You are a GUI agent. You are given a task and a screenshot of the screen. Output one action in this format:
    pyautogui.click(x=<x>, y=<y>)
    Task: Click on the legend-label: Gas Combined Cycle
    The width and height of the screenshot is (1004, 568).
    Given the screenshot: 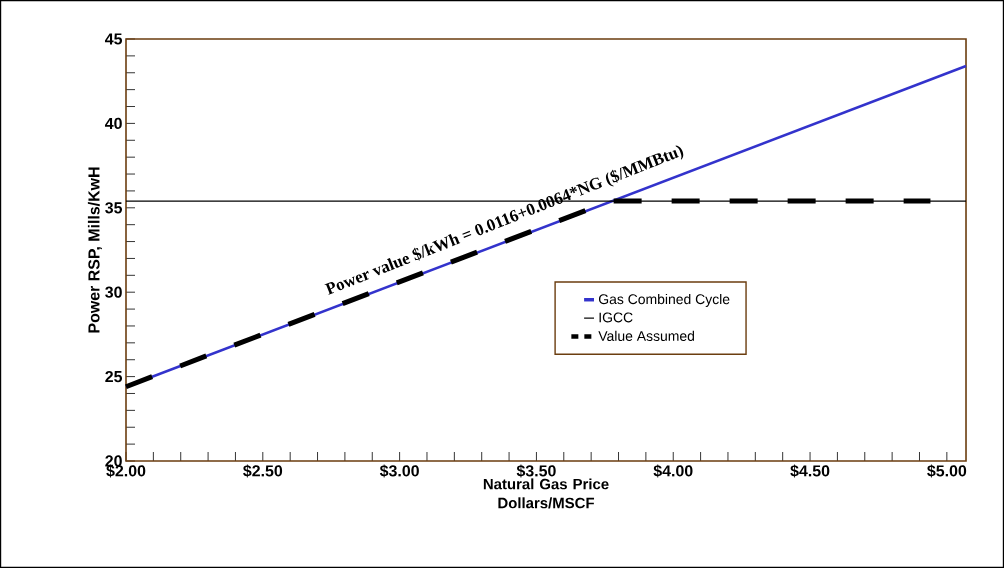 What is the action you would take?
    pyautogui.click(x=664, y=300)
    